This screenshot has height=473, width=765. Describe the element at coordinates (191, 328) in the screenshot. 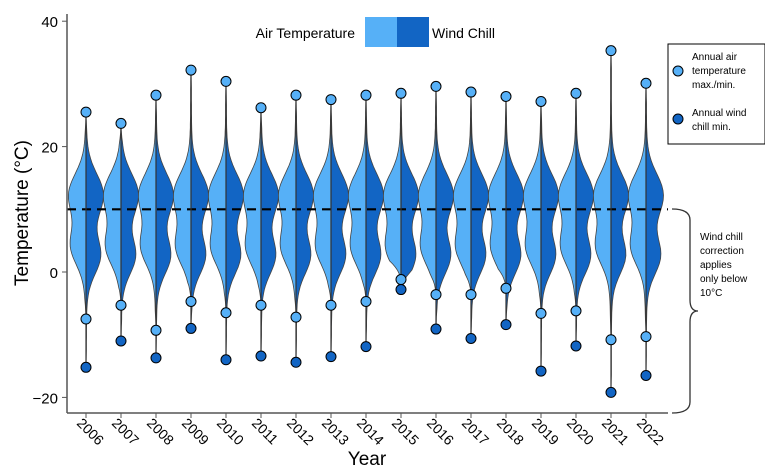

I see `wind-min-point-2009` at that location.